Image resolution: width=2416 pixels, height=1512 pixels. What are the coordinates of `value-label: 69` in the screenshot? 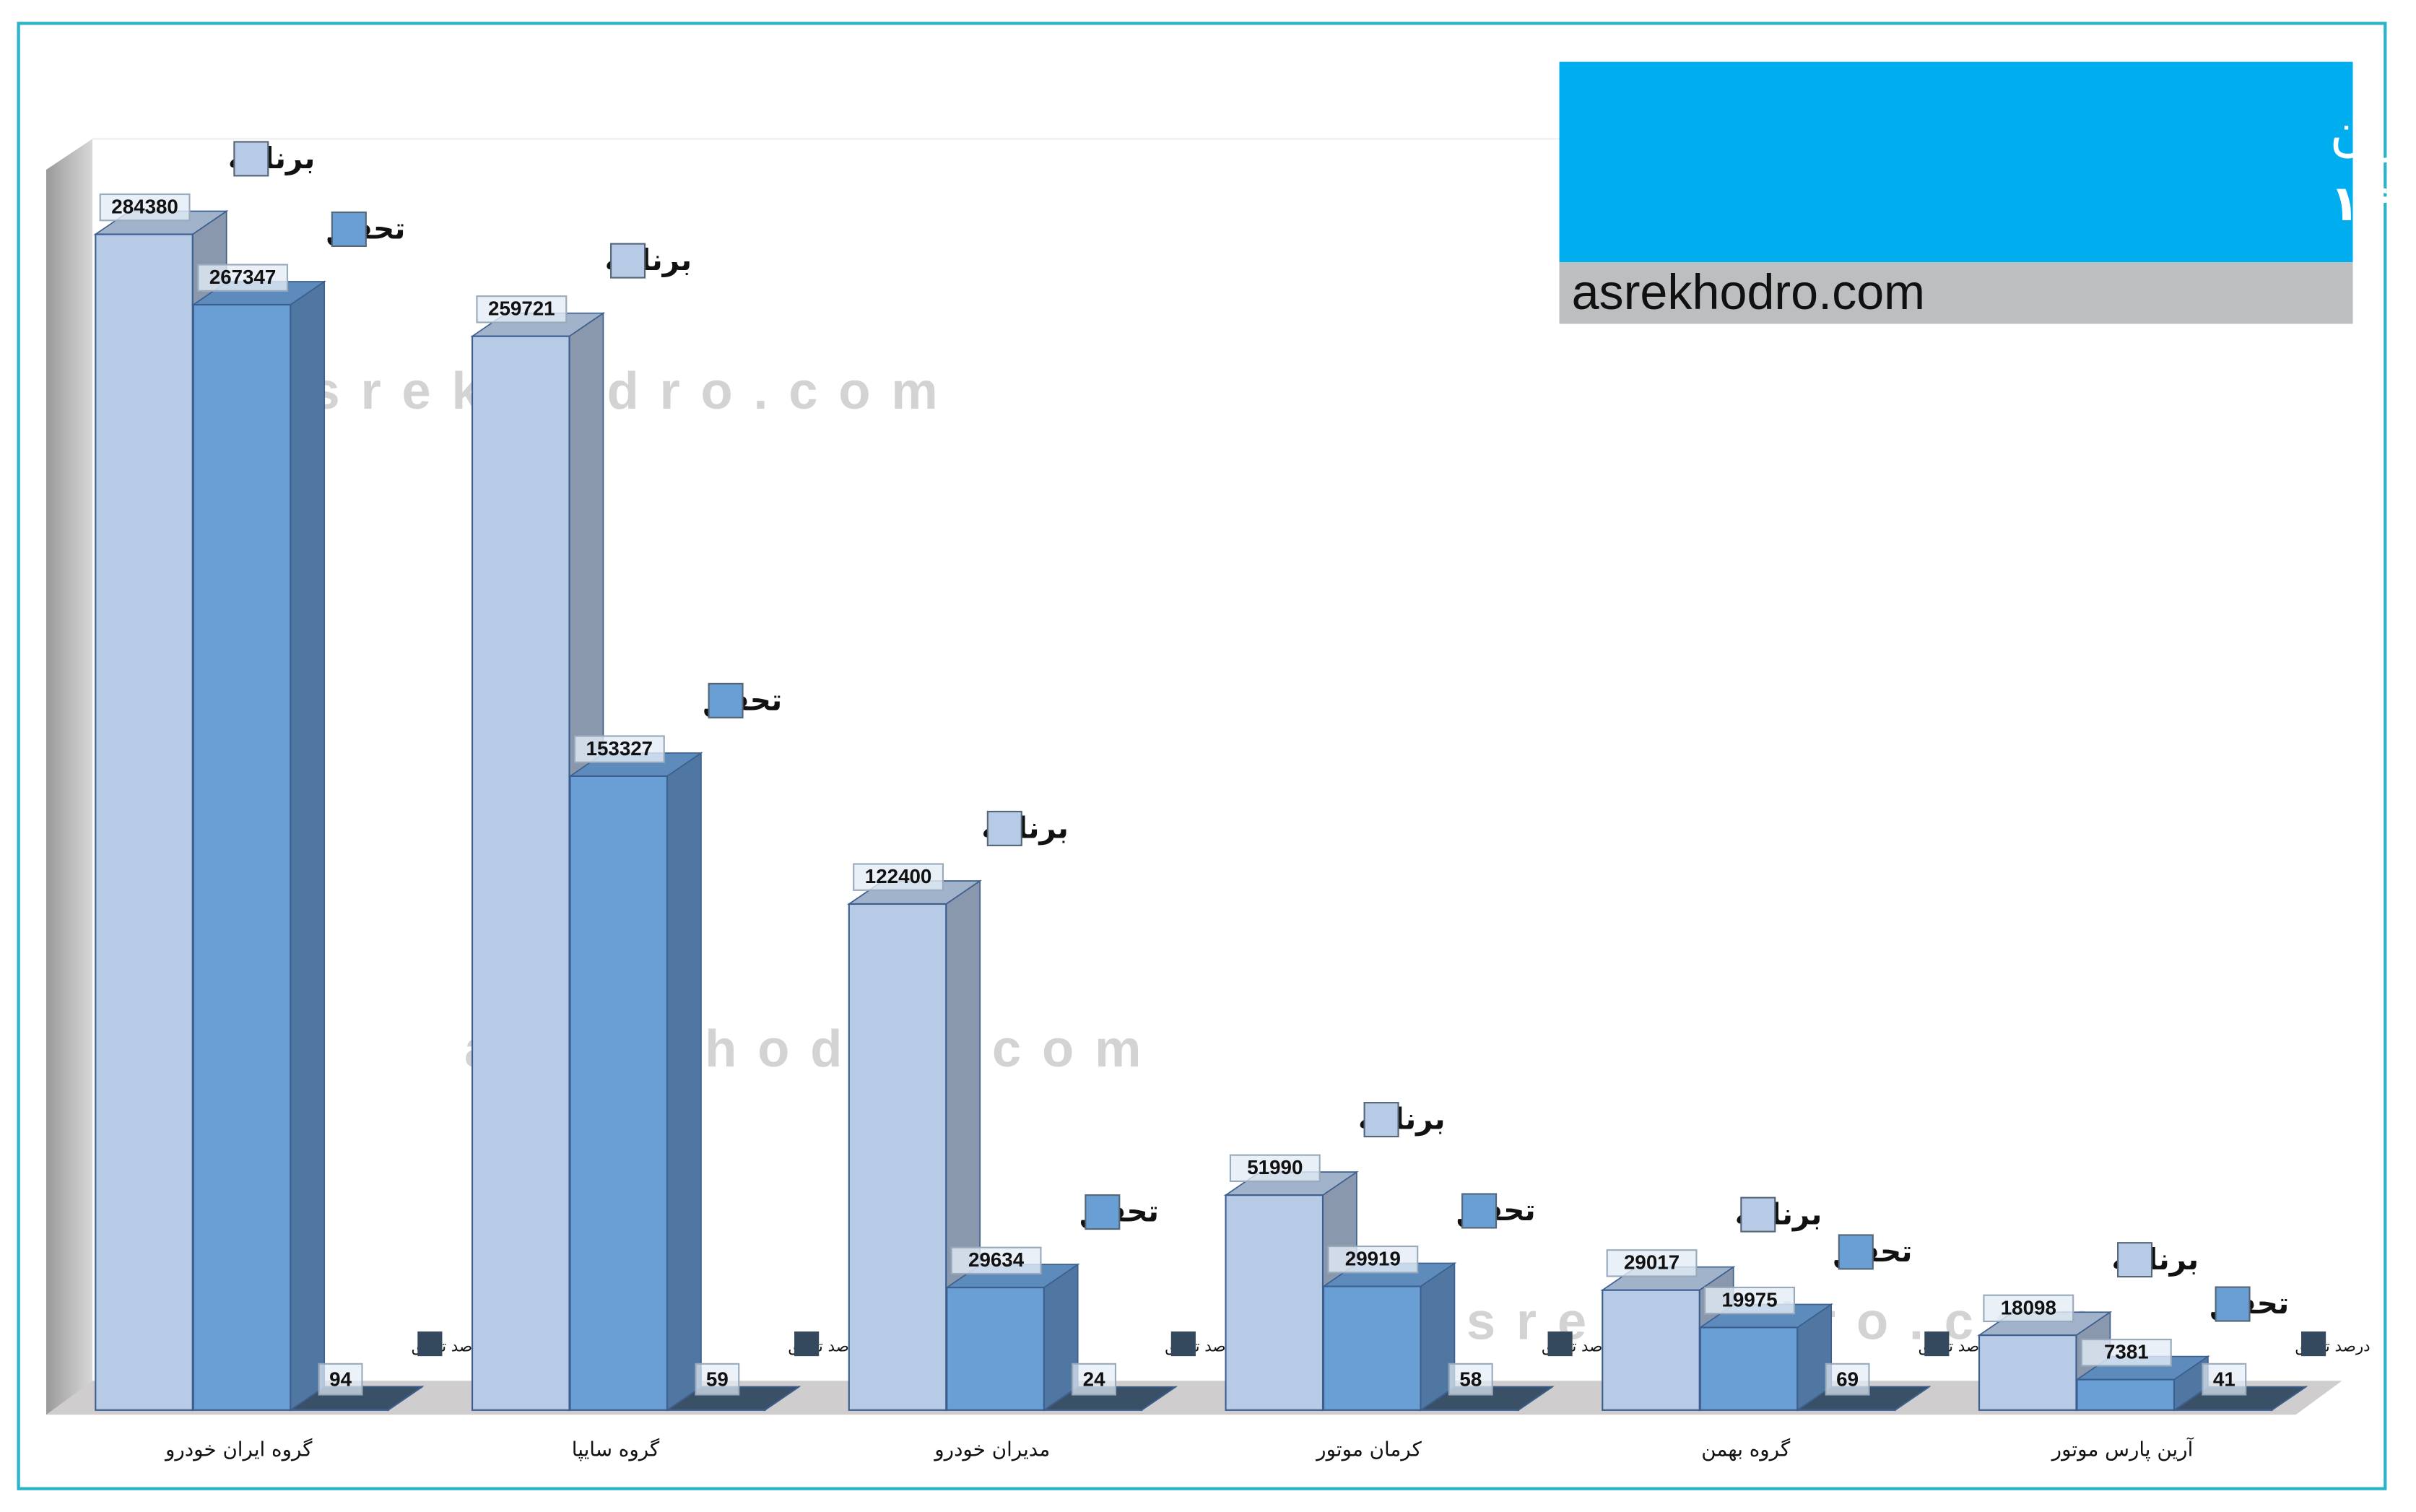 It's located at (1847, 1379).